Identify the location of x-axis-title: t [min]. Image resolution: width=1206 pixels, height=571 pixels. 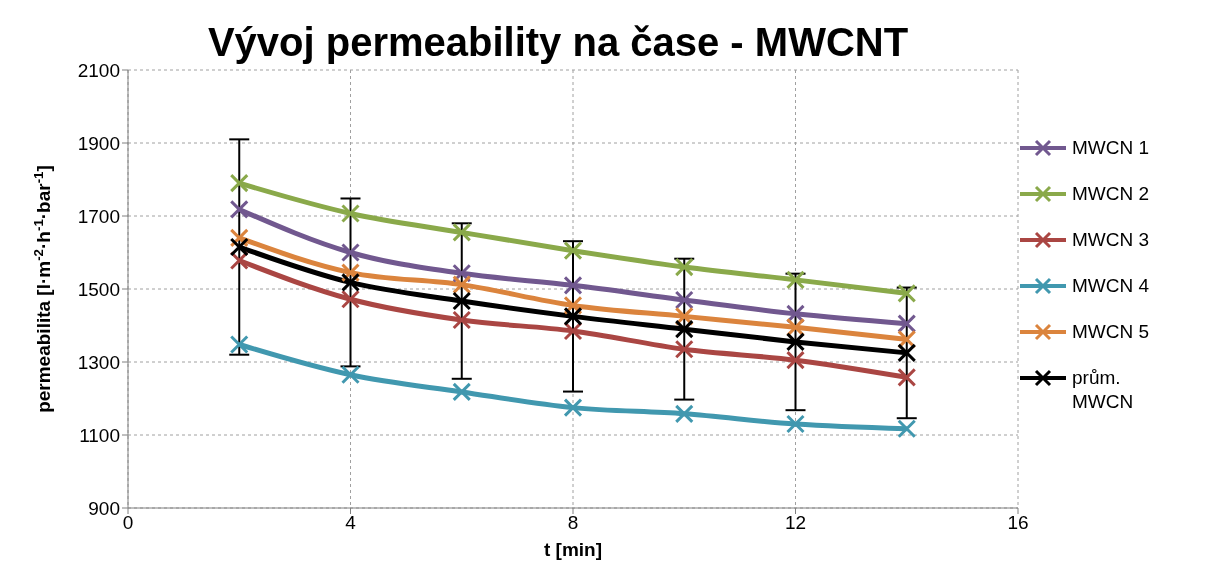
(573, 549).